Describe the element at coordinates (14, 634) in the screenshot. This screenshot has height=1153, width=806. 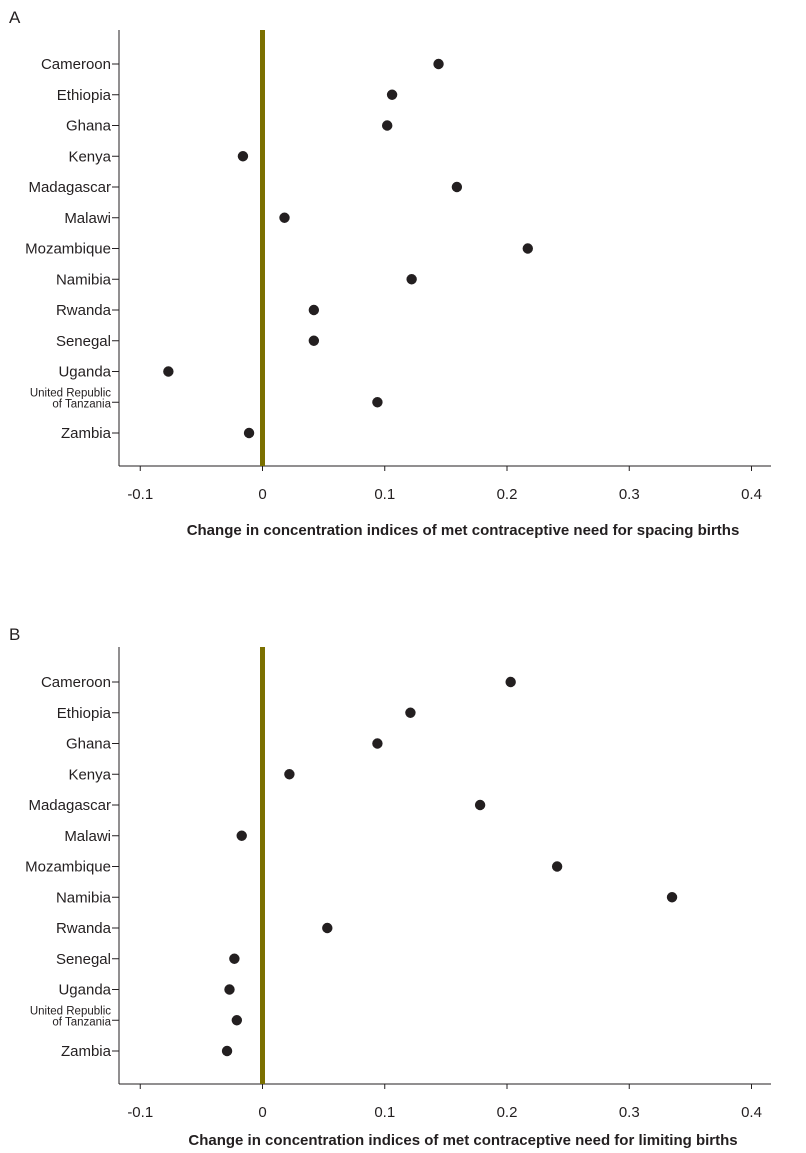
I see `panel-letter: B` at that location.